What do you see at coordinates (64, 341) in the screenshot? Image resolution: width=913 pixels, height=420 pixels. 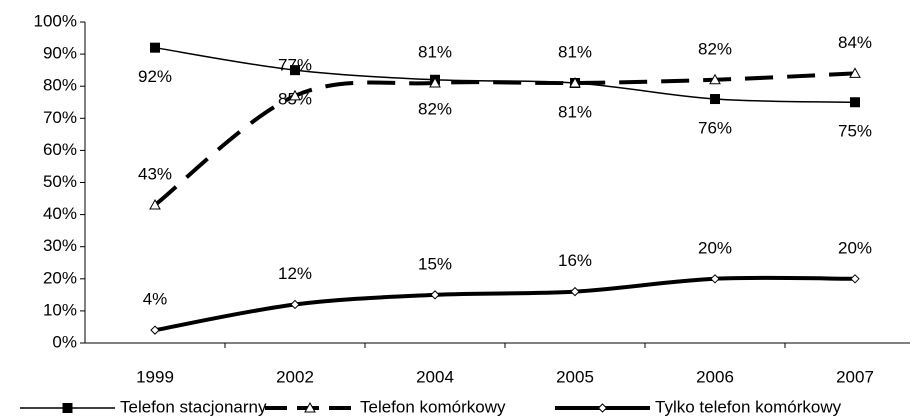 I see `y-tick-label: 0%` at bounding box center [64, 341].